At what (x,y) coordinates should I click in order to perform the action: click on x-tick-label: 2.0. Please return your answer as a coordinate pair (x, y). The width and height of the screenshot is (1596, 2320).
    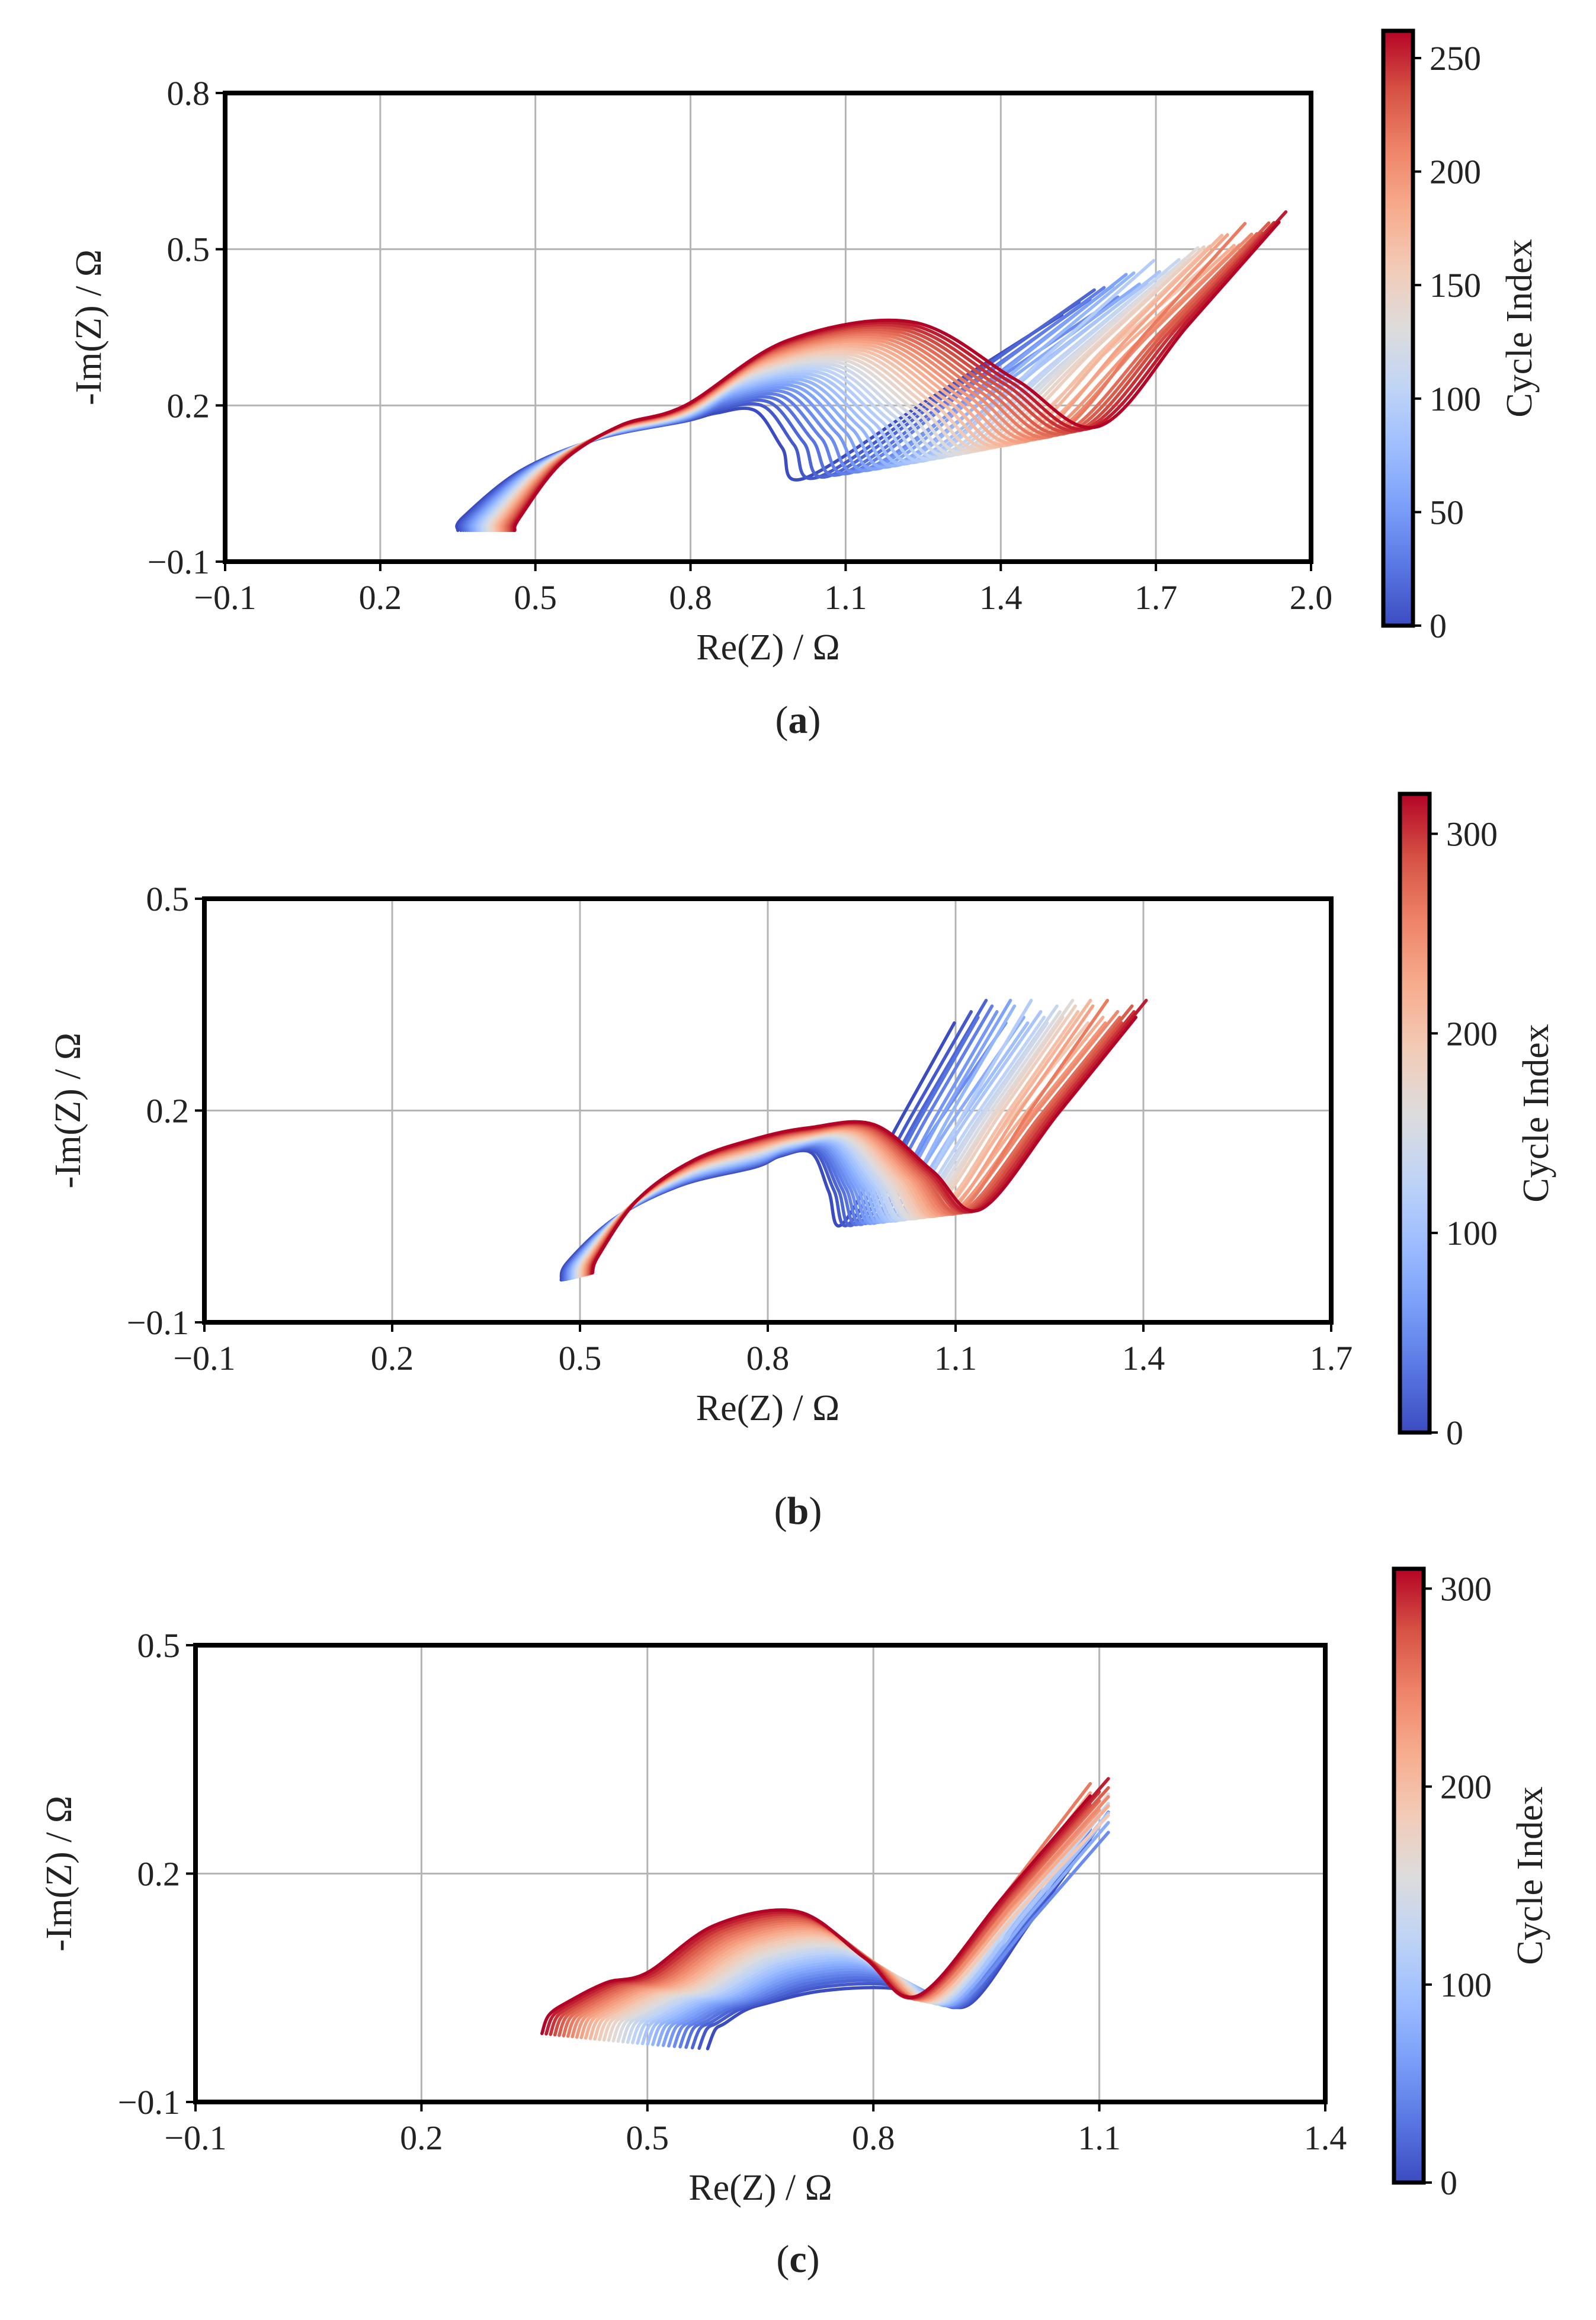
    Looking at the image, I should click on (1312, 598).